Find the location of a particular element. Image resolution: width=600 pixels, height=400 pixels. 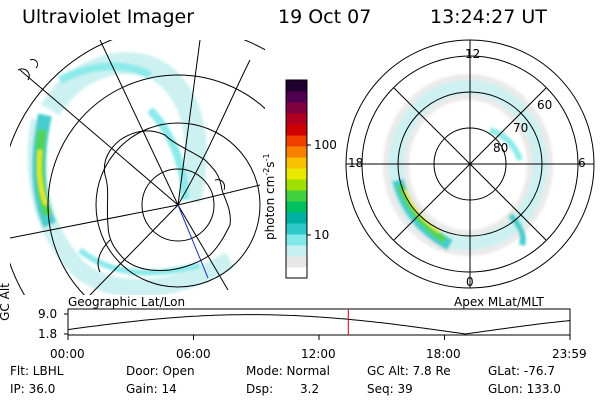

left-panel-caption: Geographic Lat/Lon is located at coordinates (127, 302).